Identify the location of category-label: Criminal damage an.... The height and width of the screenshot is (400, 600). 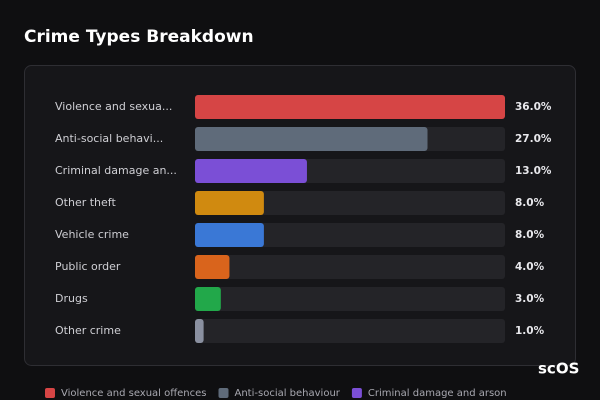
(116, 170).